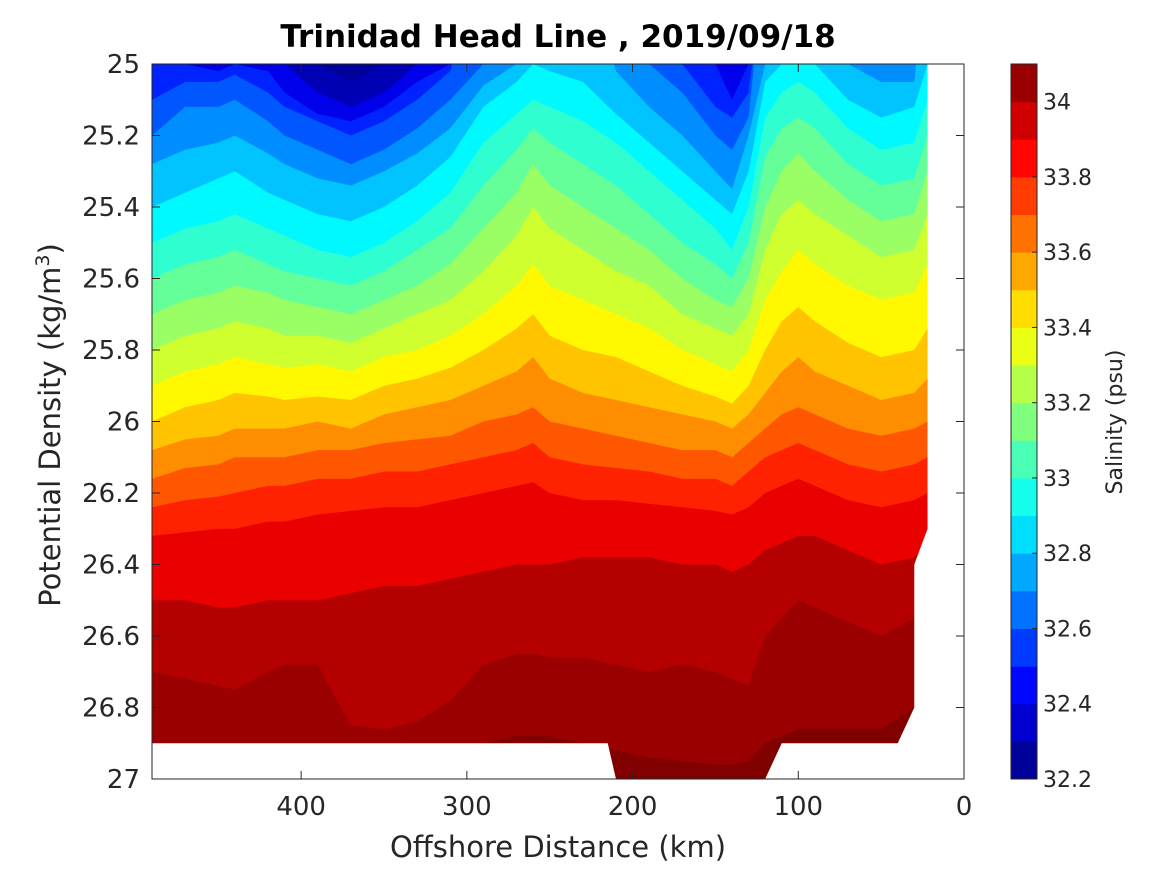 The image size is (1167, 875). I want to click on colorbar-tick-label: 32.6, so click(1067, 629).